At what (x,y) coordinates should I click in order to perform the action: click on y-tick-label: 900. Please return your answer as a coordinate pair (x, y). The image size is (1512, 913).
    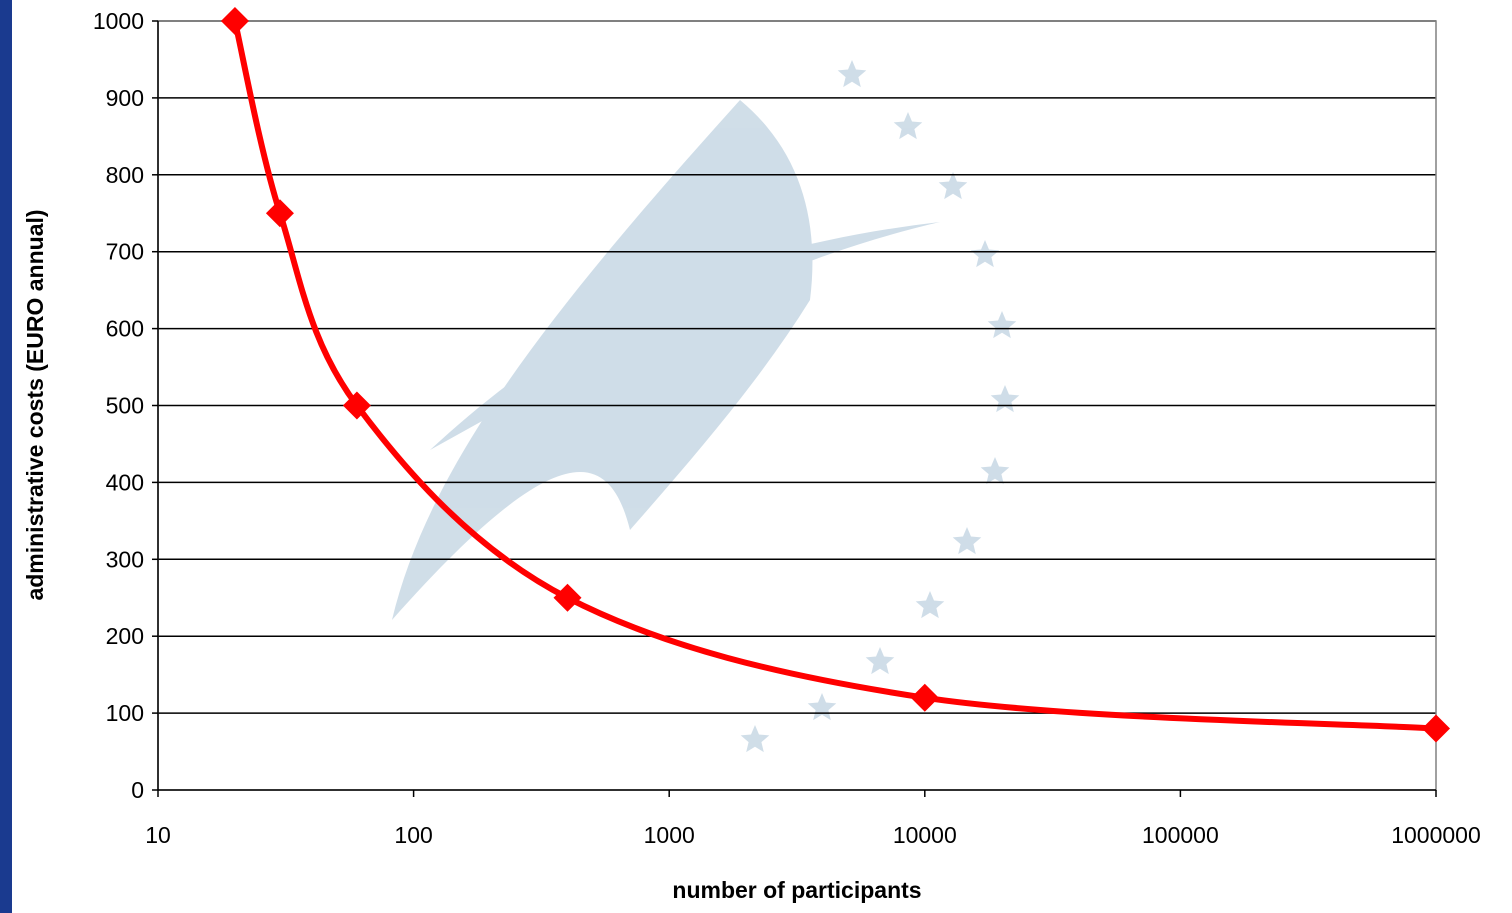
    Looking at the image, I should click on (125, 98).